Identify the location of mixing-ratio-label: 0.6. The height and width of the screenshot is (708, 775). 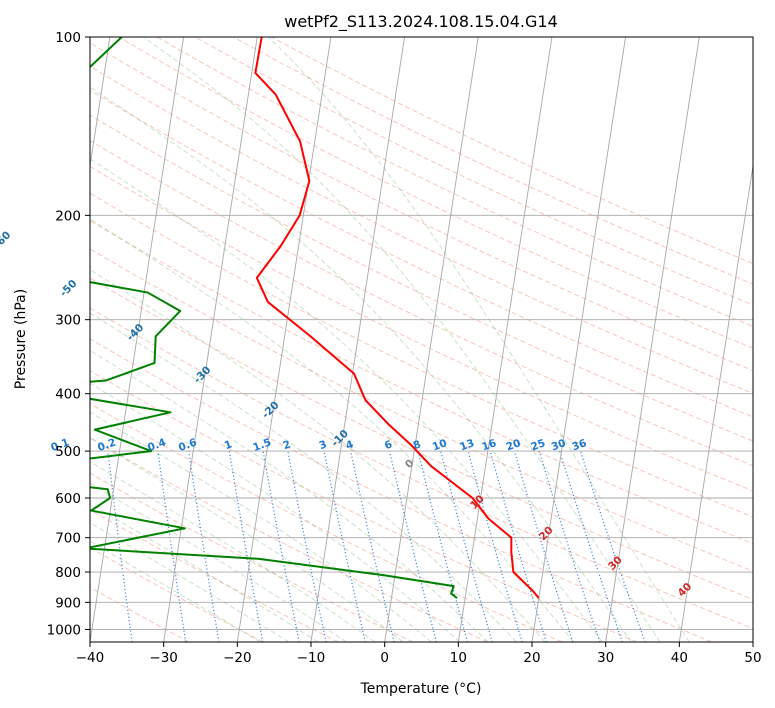
(188, 445).